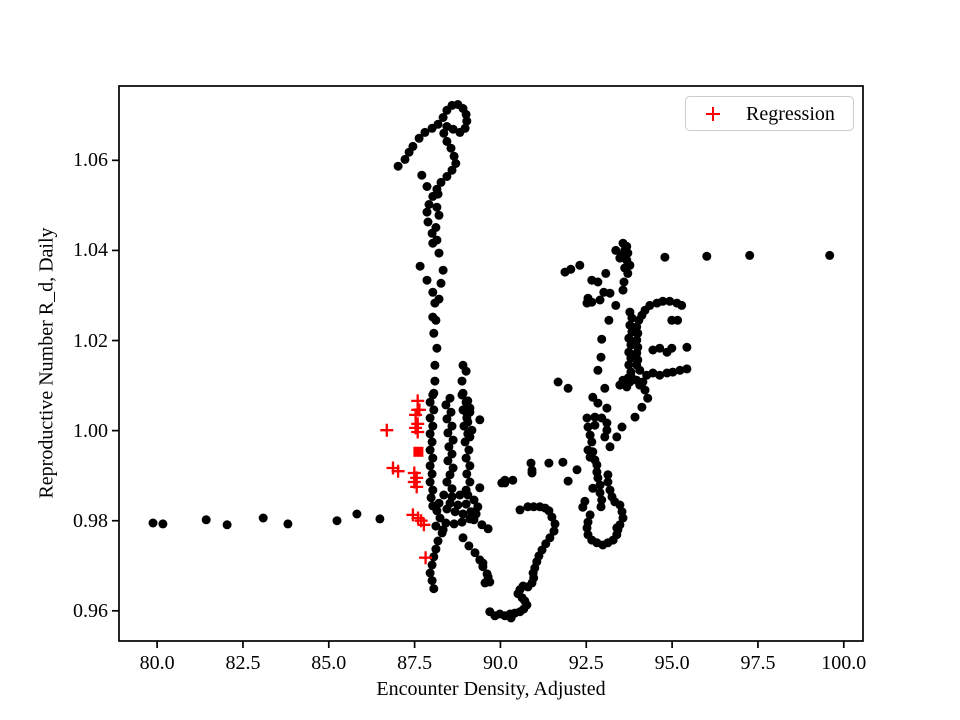 The height and width of the screenshot is (720, 960). Describe the element at coordinates (90, 430) in the screenshot. I see `y-tick-label: 1.00` at that location.